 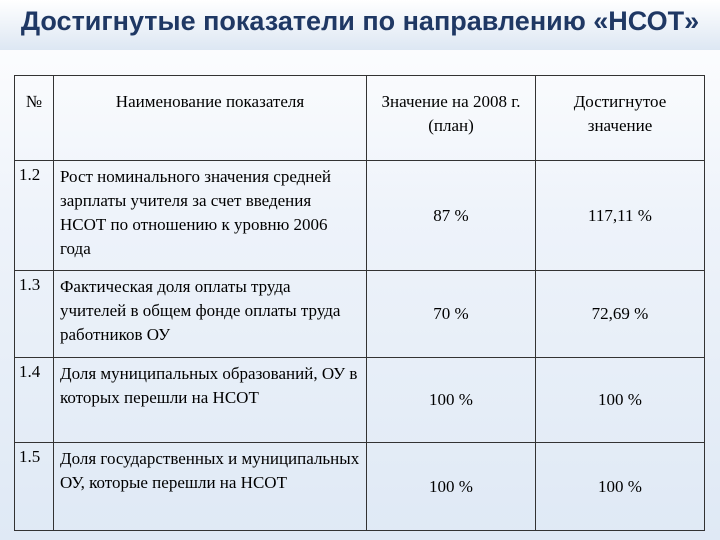 I want to click on row-number: 1.2, so click(x=34, y=215).